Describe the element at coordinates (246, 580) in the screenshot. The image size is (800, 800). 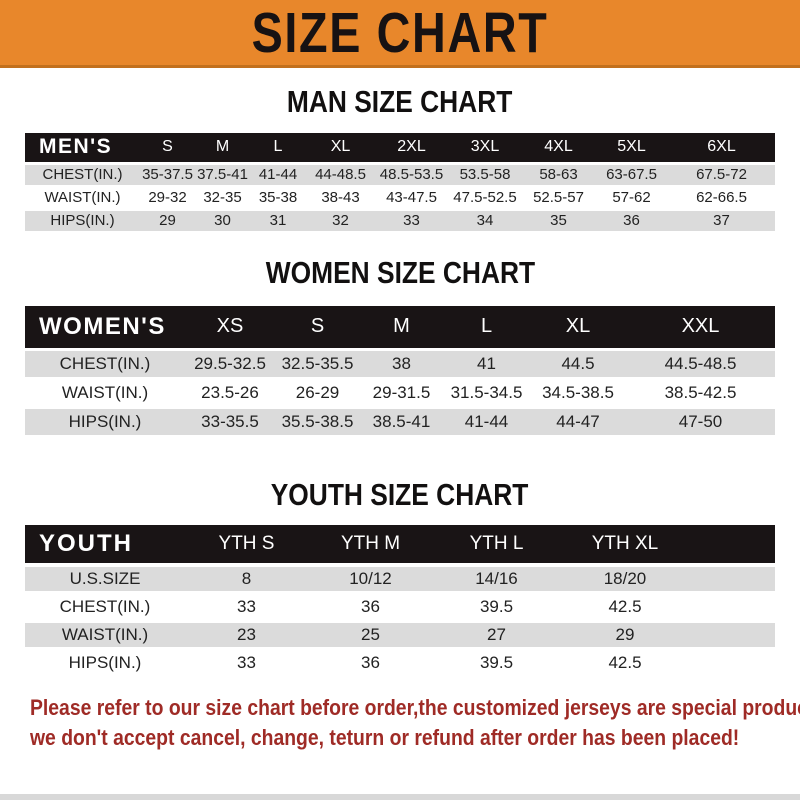
I see `size-cell: 8` at that location.